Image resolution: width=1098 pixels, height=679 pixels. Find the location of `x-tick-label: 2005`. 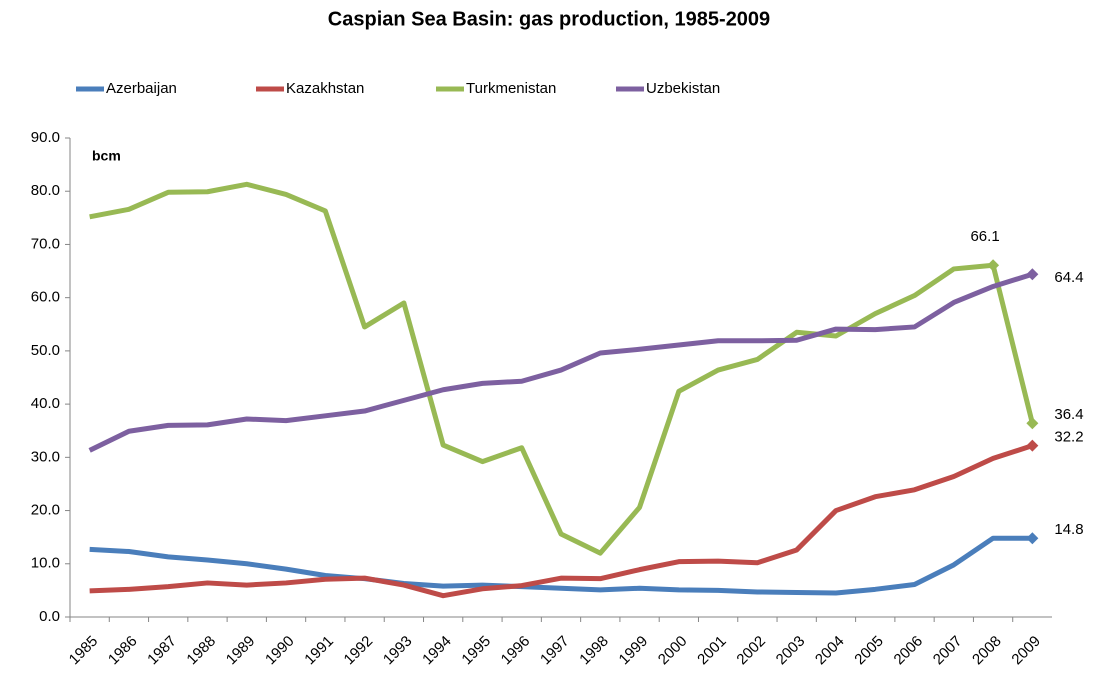

x-tick-label: 2005 is located at coordinates (869, 651).